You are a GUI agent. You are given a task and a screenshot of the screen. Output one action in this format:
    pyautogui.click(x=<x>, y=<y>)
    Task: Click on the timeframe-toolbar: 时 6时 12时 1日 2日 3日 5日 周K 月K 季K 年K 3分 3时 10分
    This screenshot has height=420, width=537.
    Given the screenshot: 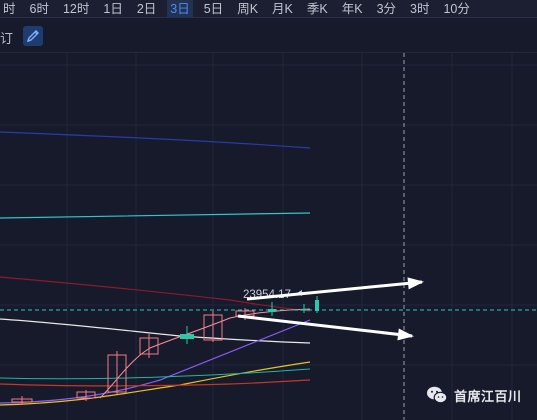 What is the action you would take?
    pyautogui.click(x=268, y=9)
    